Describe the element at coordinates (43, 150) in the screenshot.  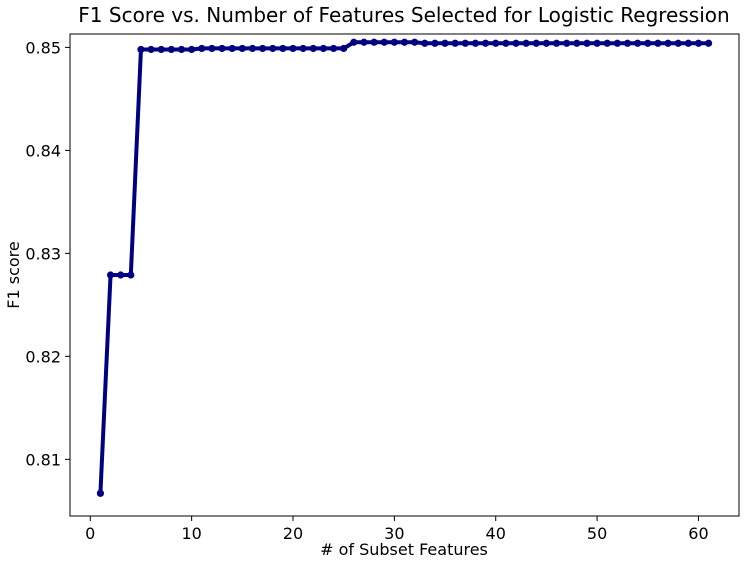
I see `y-tick-label: 0.84` at that location.